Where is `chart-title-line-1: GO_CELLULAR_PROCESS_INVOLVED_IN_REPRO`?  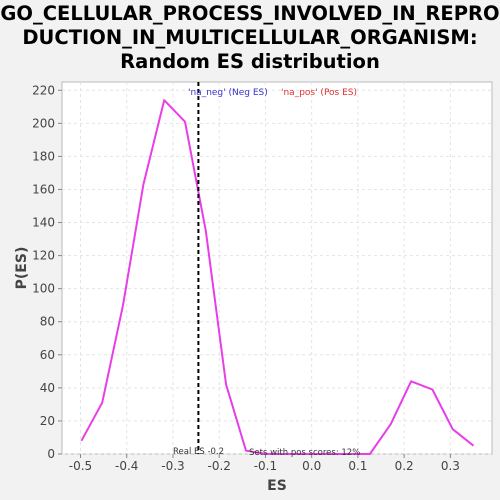
chart-title-line-1: GO_CELLULAR_PROCESS_INVOLVED_IN_REPRO is located at coordinates (250, 13).